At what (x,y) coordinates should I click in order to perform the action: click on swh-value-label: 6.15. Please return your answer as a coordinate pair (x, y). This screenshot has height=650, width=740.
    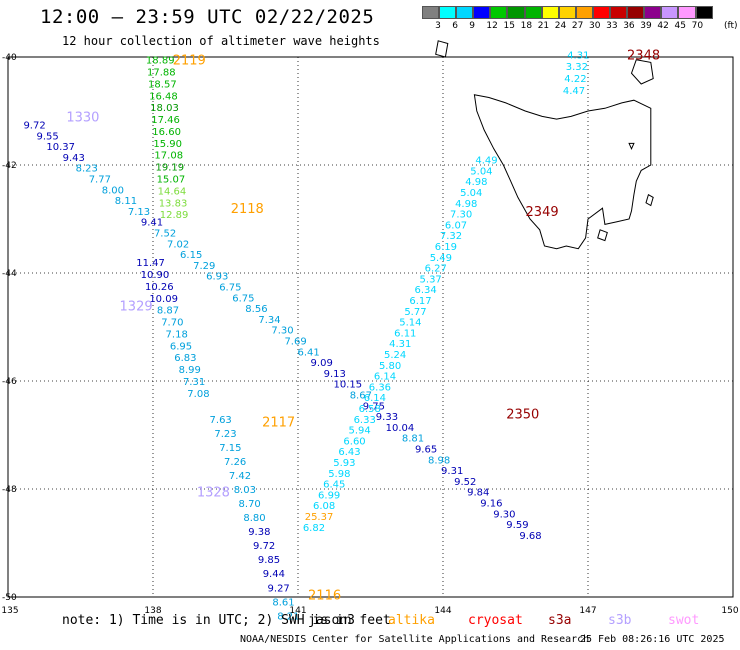
    Looking at the image, I should click on (191, 255).